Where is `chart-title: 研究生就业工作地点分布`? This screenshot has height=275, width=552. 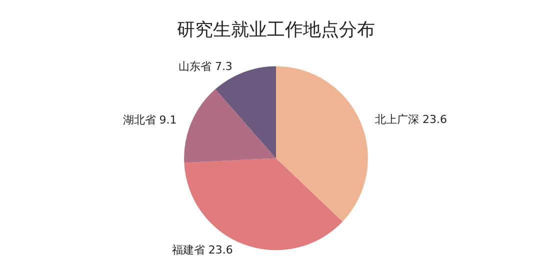
chart-title: 研究生就业工作地点分布 is located at coordinates (276, 30).